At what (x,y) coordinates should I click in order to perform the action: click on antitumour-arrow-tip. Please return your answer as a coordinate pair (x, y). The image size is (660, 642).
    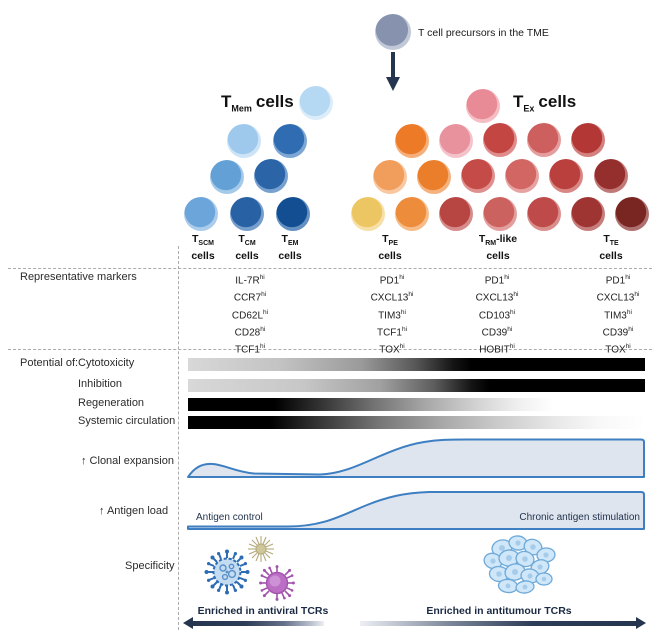
    Looking at the image, I should click on (641, 623).